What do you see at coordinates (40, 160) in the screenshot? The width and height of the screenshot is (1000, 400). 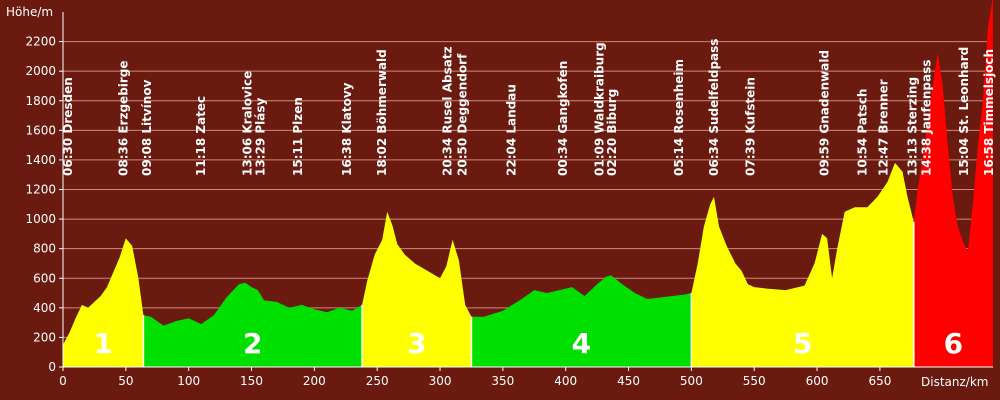 I see `y-tick-label: 1400` at bounding box center [40, 160].